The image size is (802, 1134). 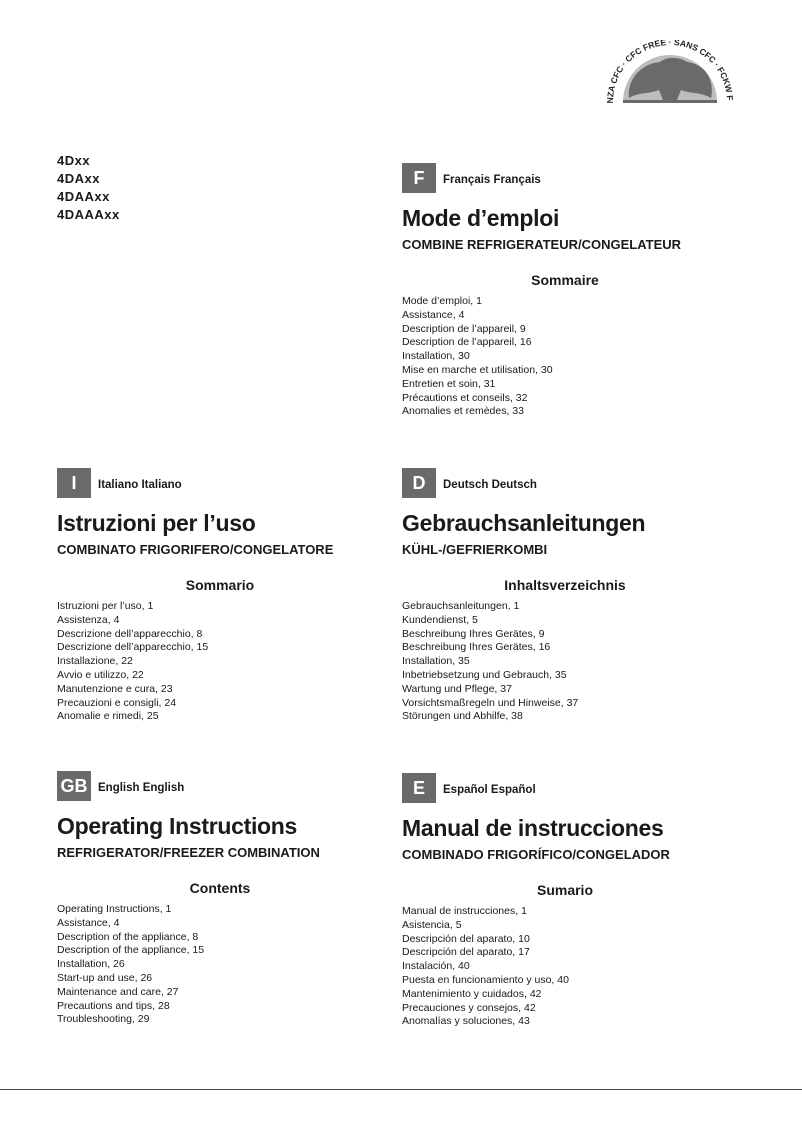 What do you see at coordinates (401, 1089) in the screenshot?
I see `page-divider` at bounding box center [401, 1089].